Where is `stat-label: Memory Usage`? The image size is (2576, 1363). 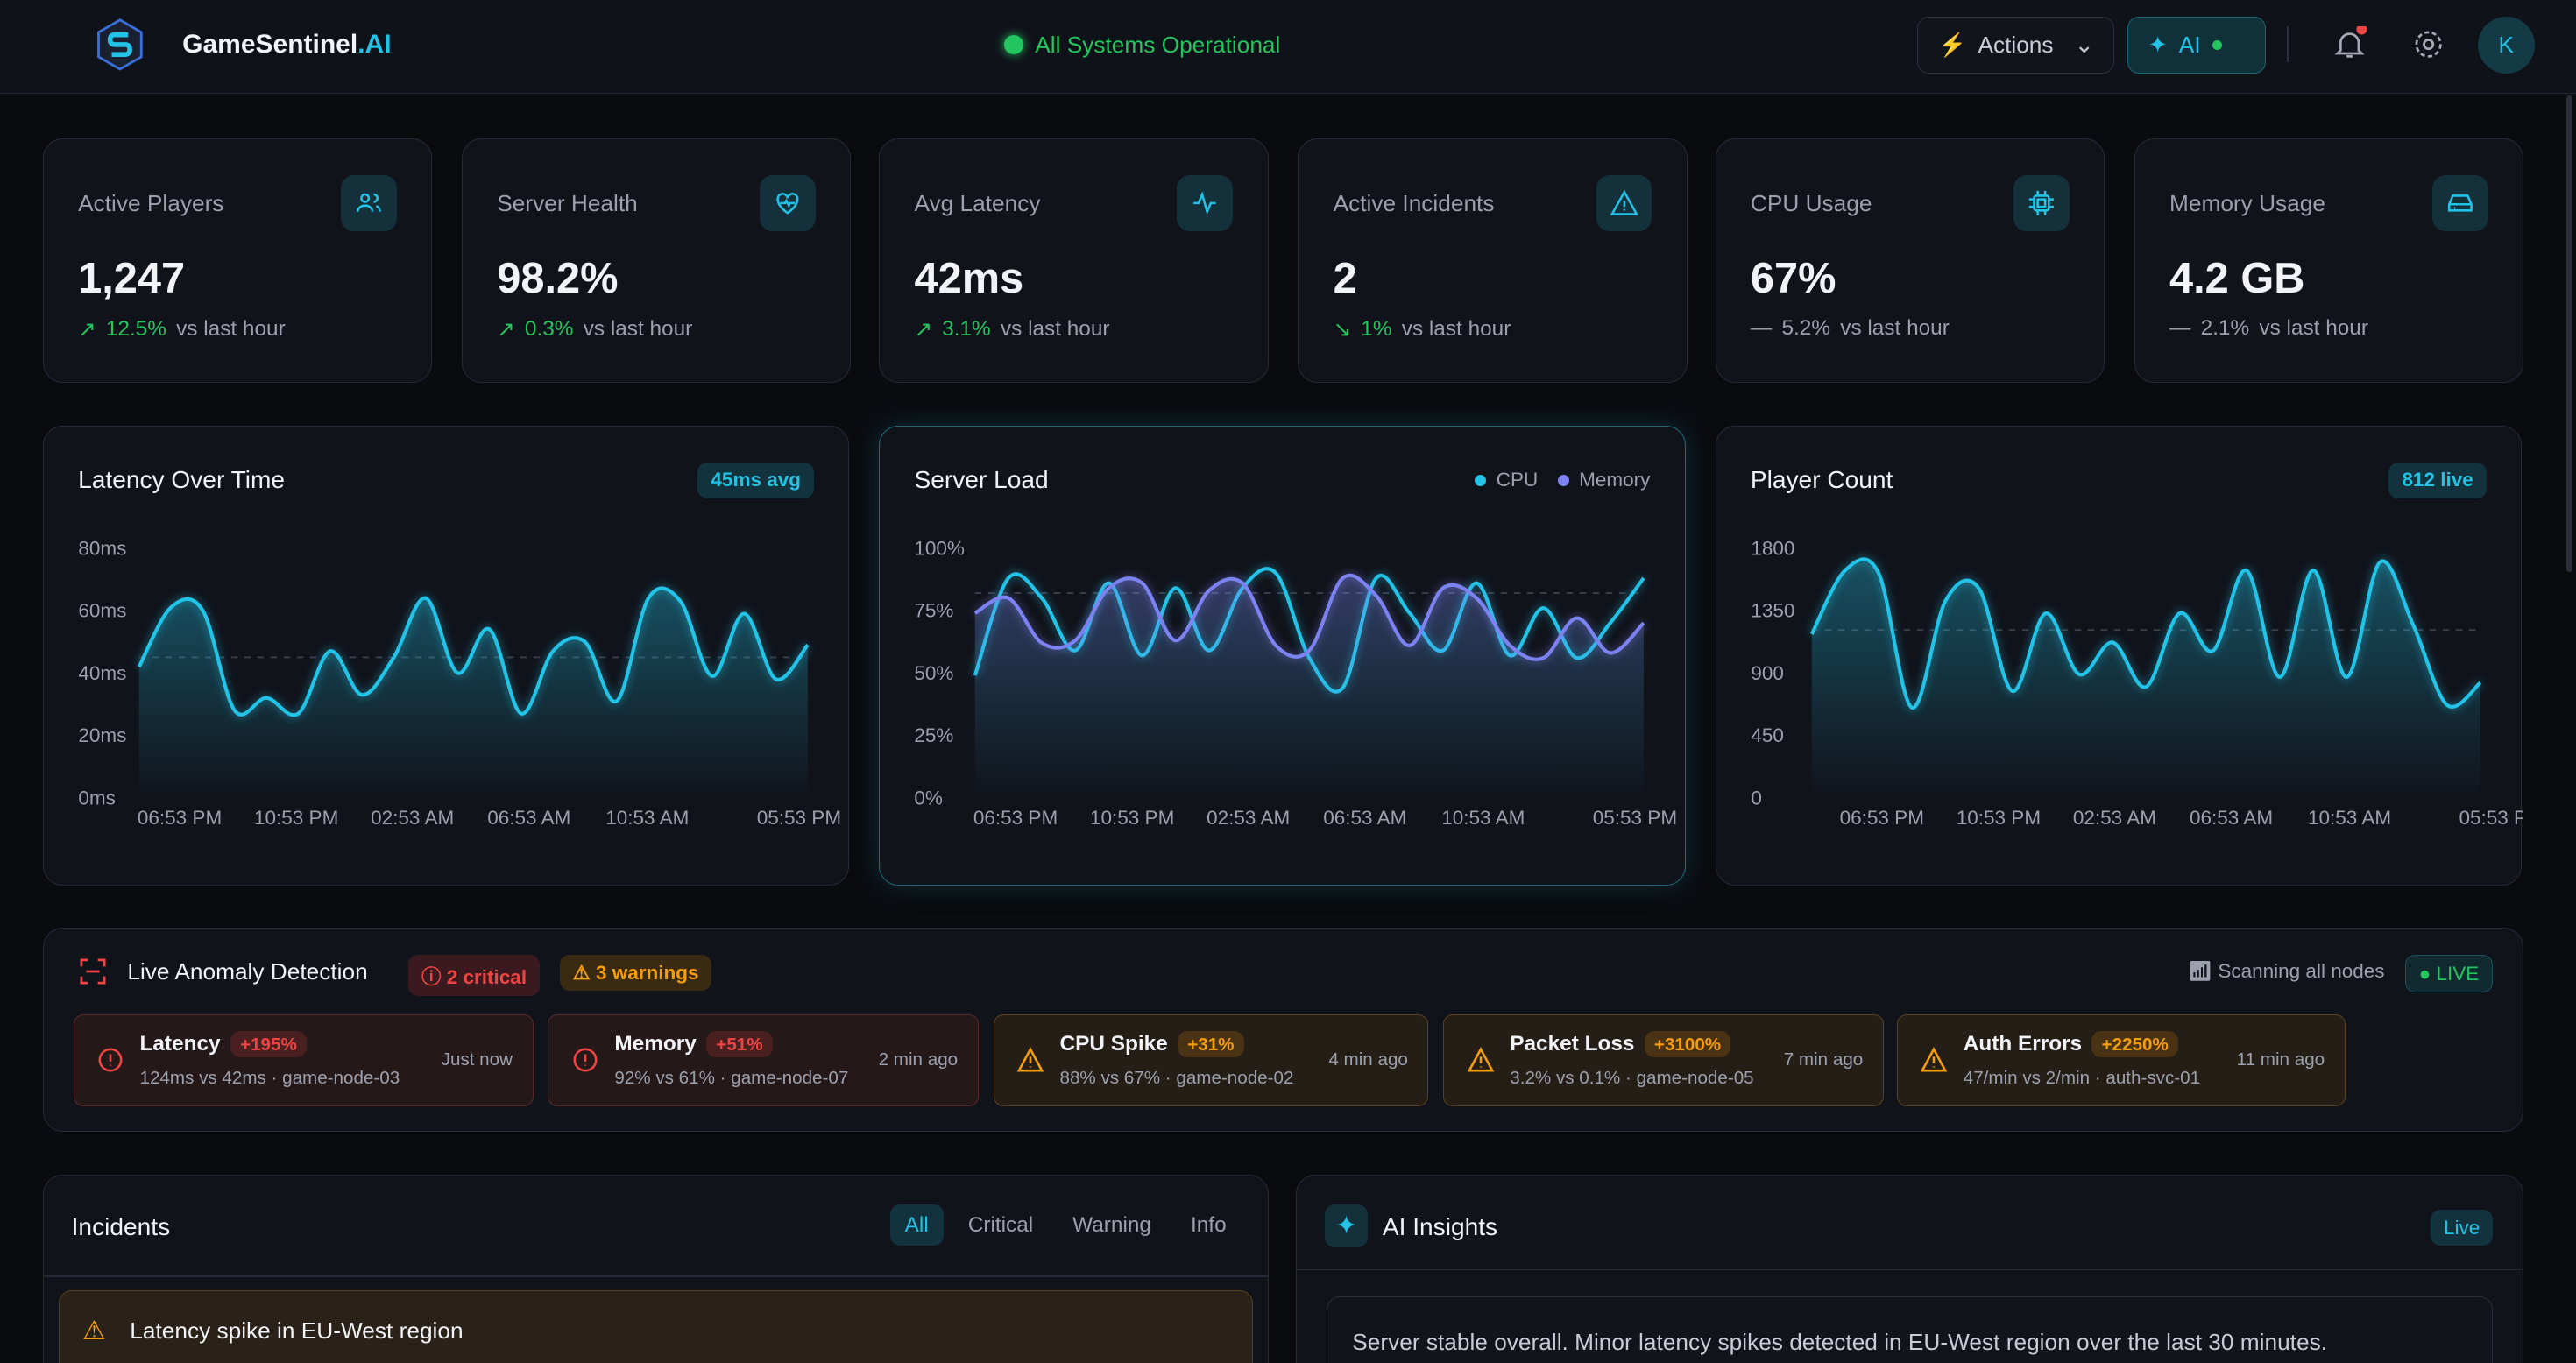 stat-label: Memory Usage is located at coordinates (2247, 203).